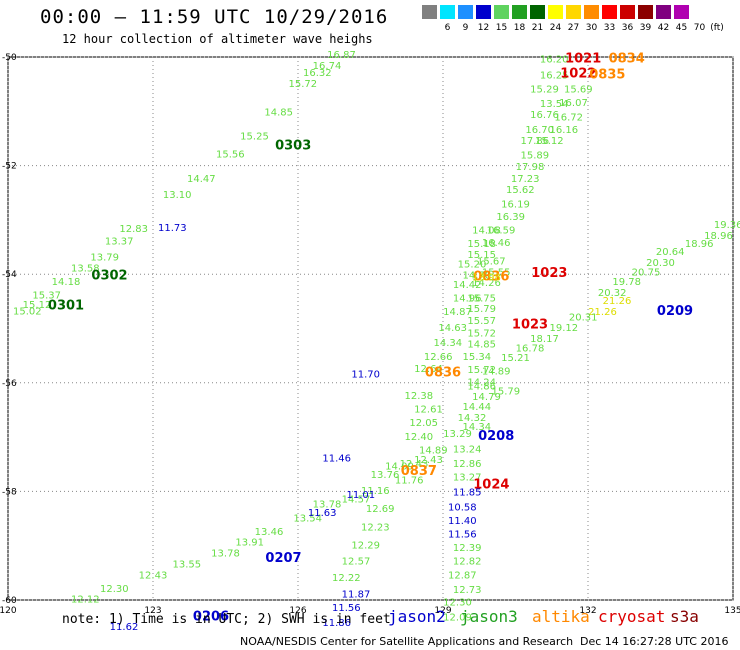  I want to click on wave-height-value: 15.67, so click(491, 261).